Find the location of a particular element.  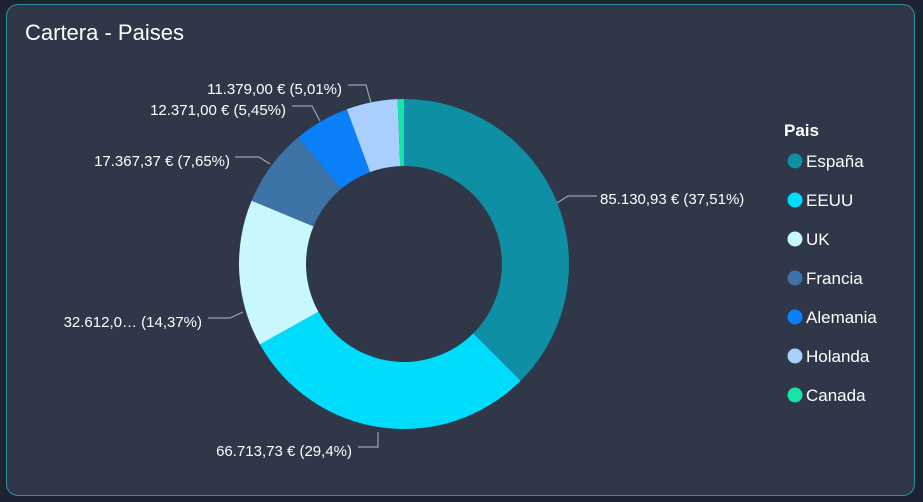

data-label-holanda: 11.379,00 € (5,01%) is located at coordinates (274, 89).